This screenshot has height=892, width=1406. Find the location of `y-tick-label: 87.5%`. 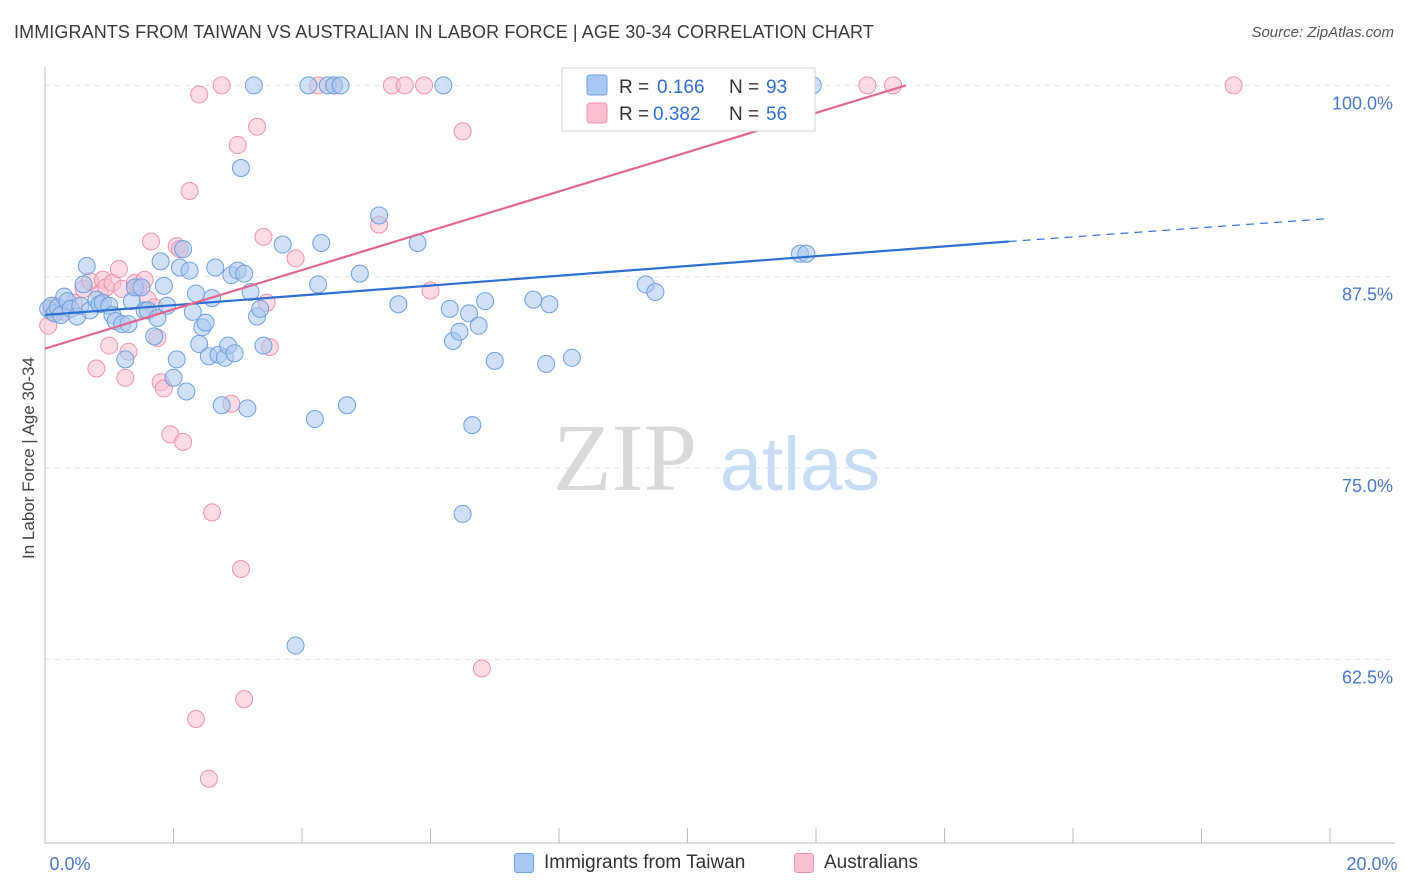

y-tick-label: 87.5% is located at coordinates (1367, 295).